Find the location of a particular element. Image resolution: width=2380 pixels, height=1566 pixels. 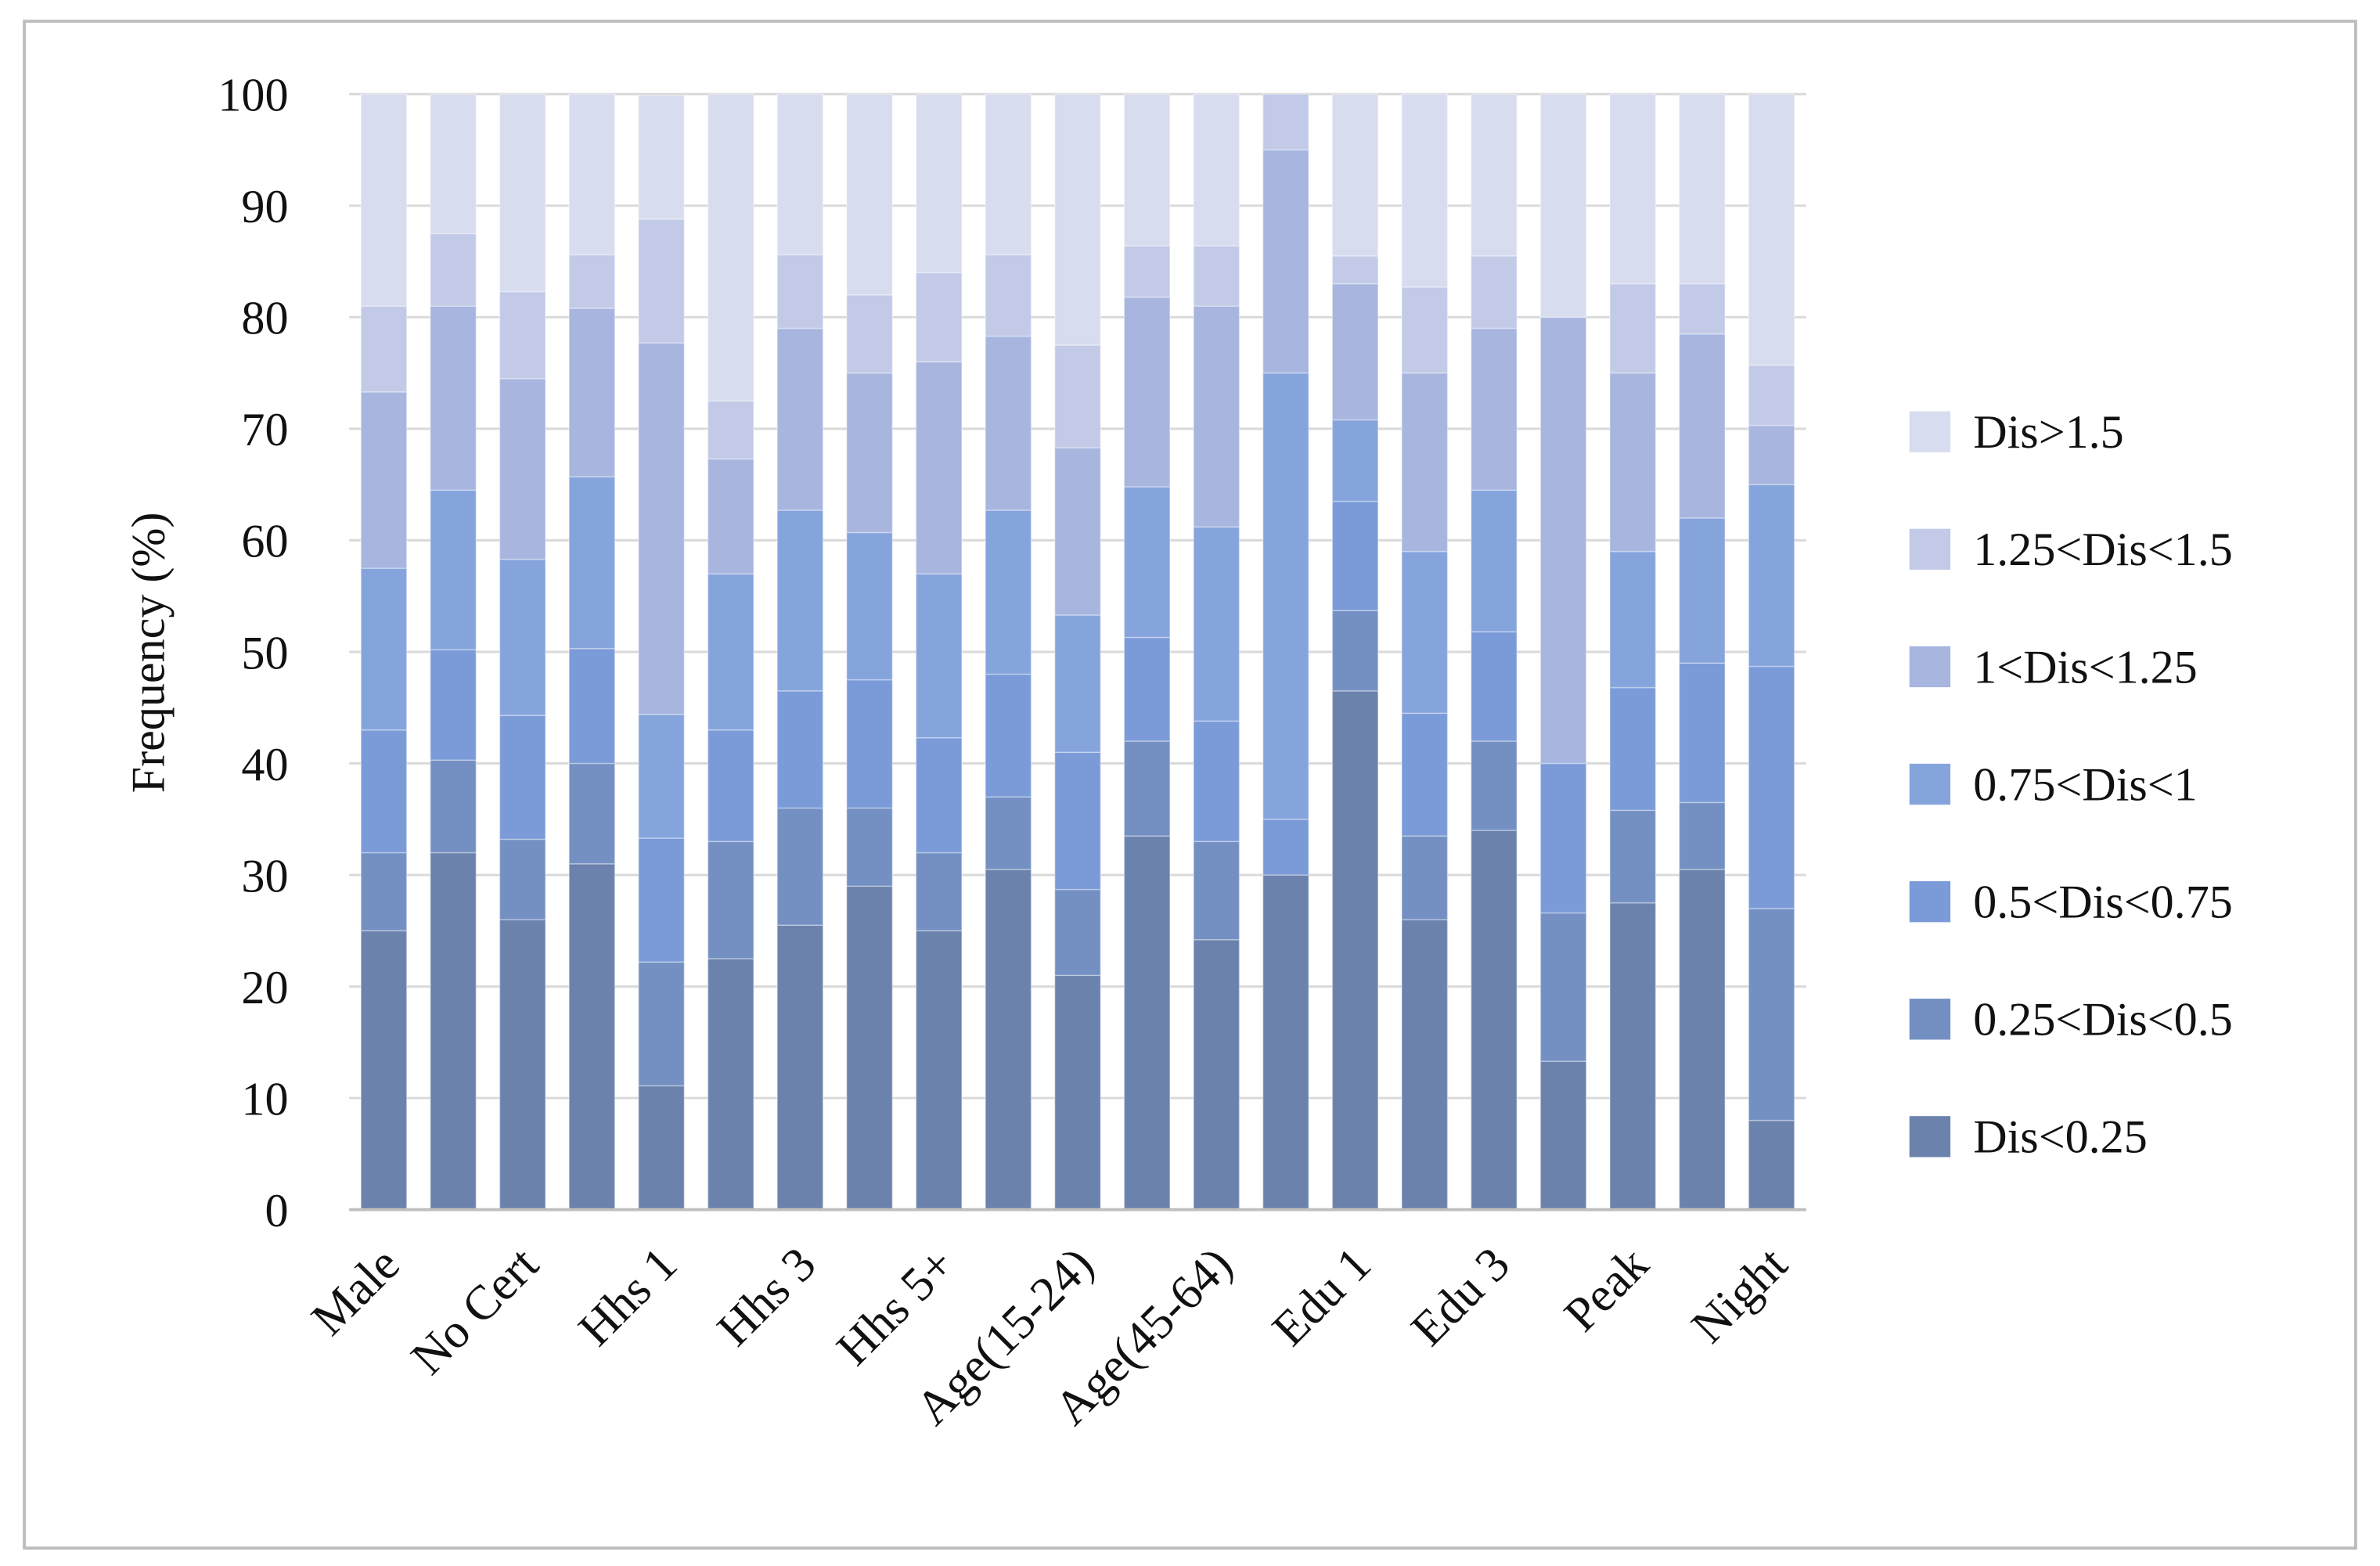

legend-label: 1.25<Dis<1.5 is located at coordinates (2103, 550).